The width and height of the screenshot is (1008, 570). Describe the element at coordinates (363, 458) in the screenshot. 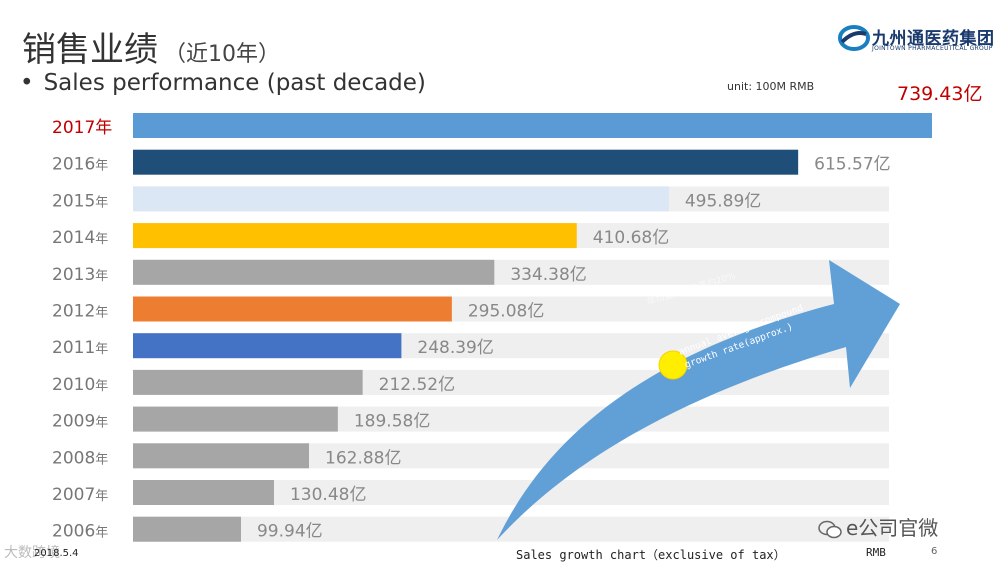

I see `value-label: 162.88亿` at that location.